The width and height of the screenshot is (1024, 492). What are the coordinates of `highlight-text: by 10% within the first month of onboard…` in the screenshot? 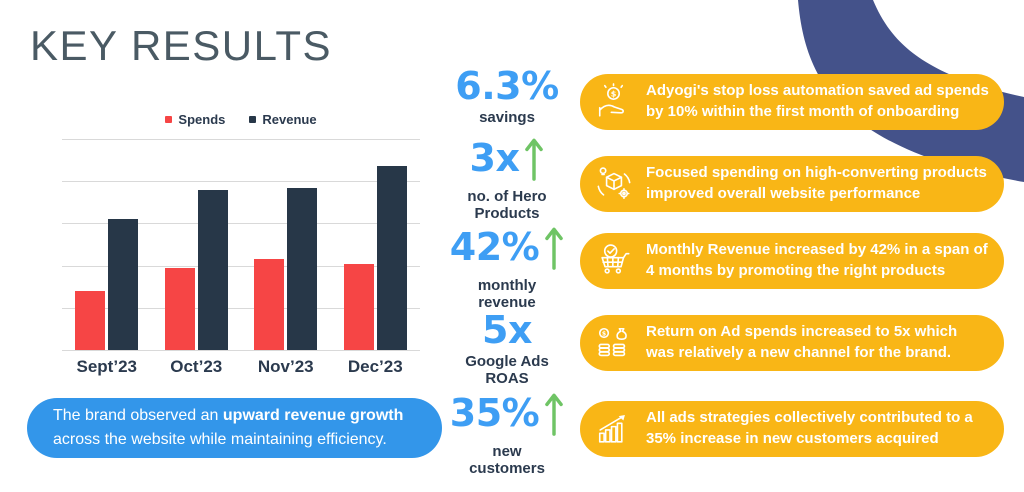 It's located at (803, 111).